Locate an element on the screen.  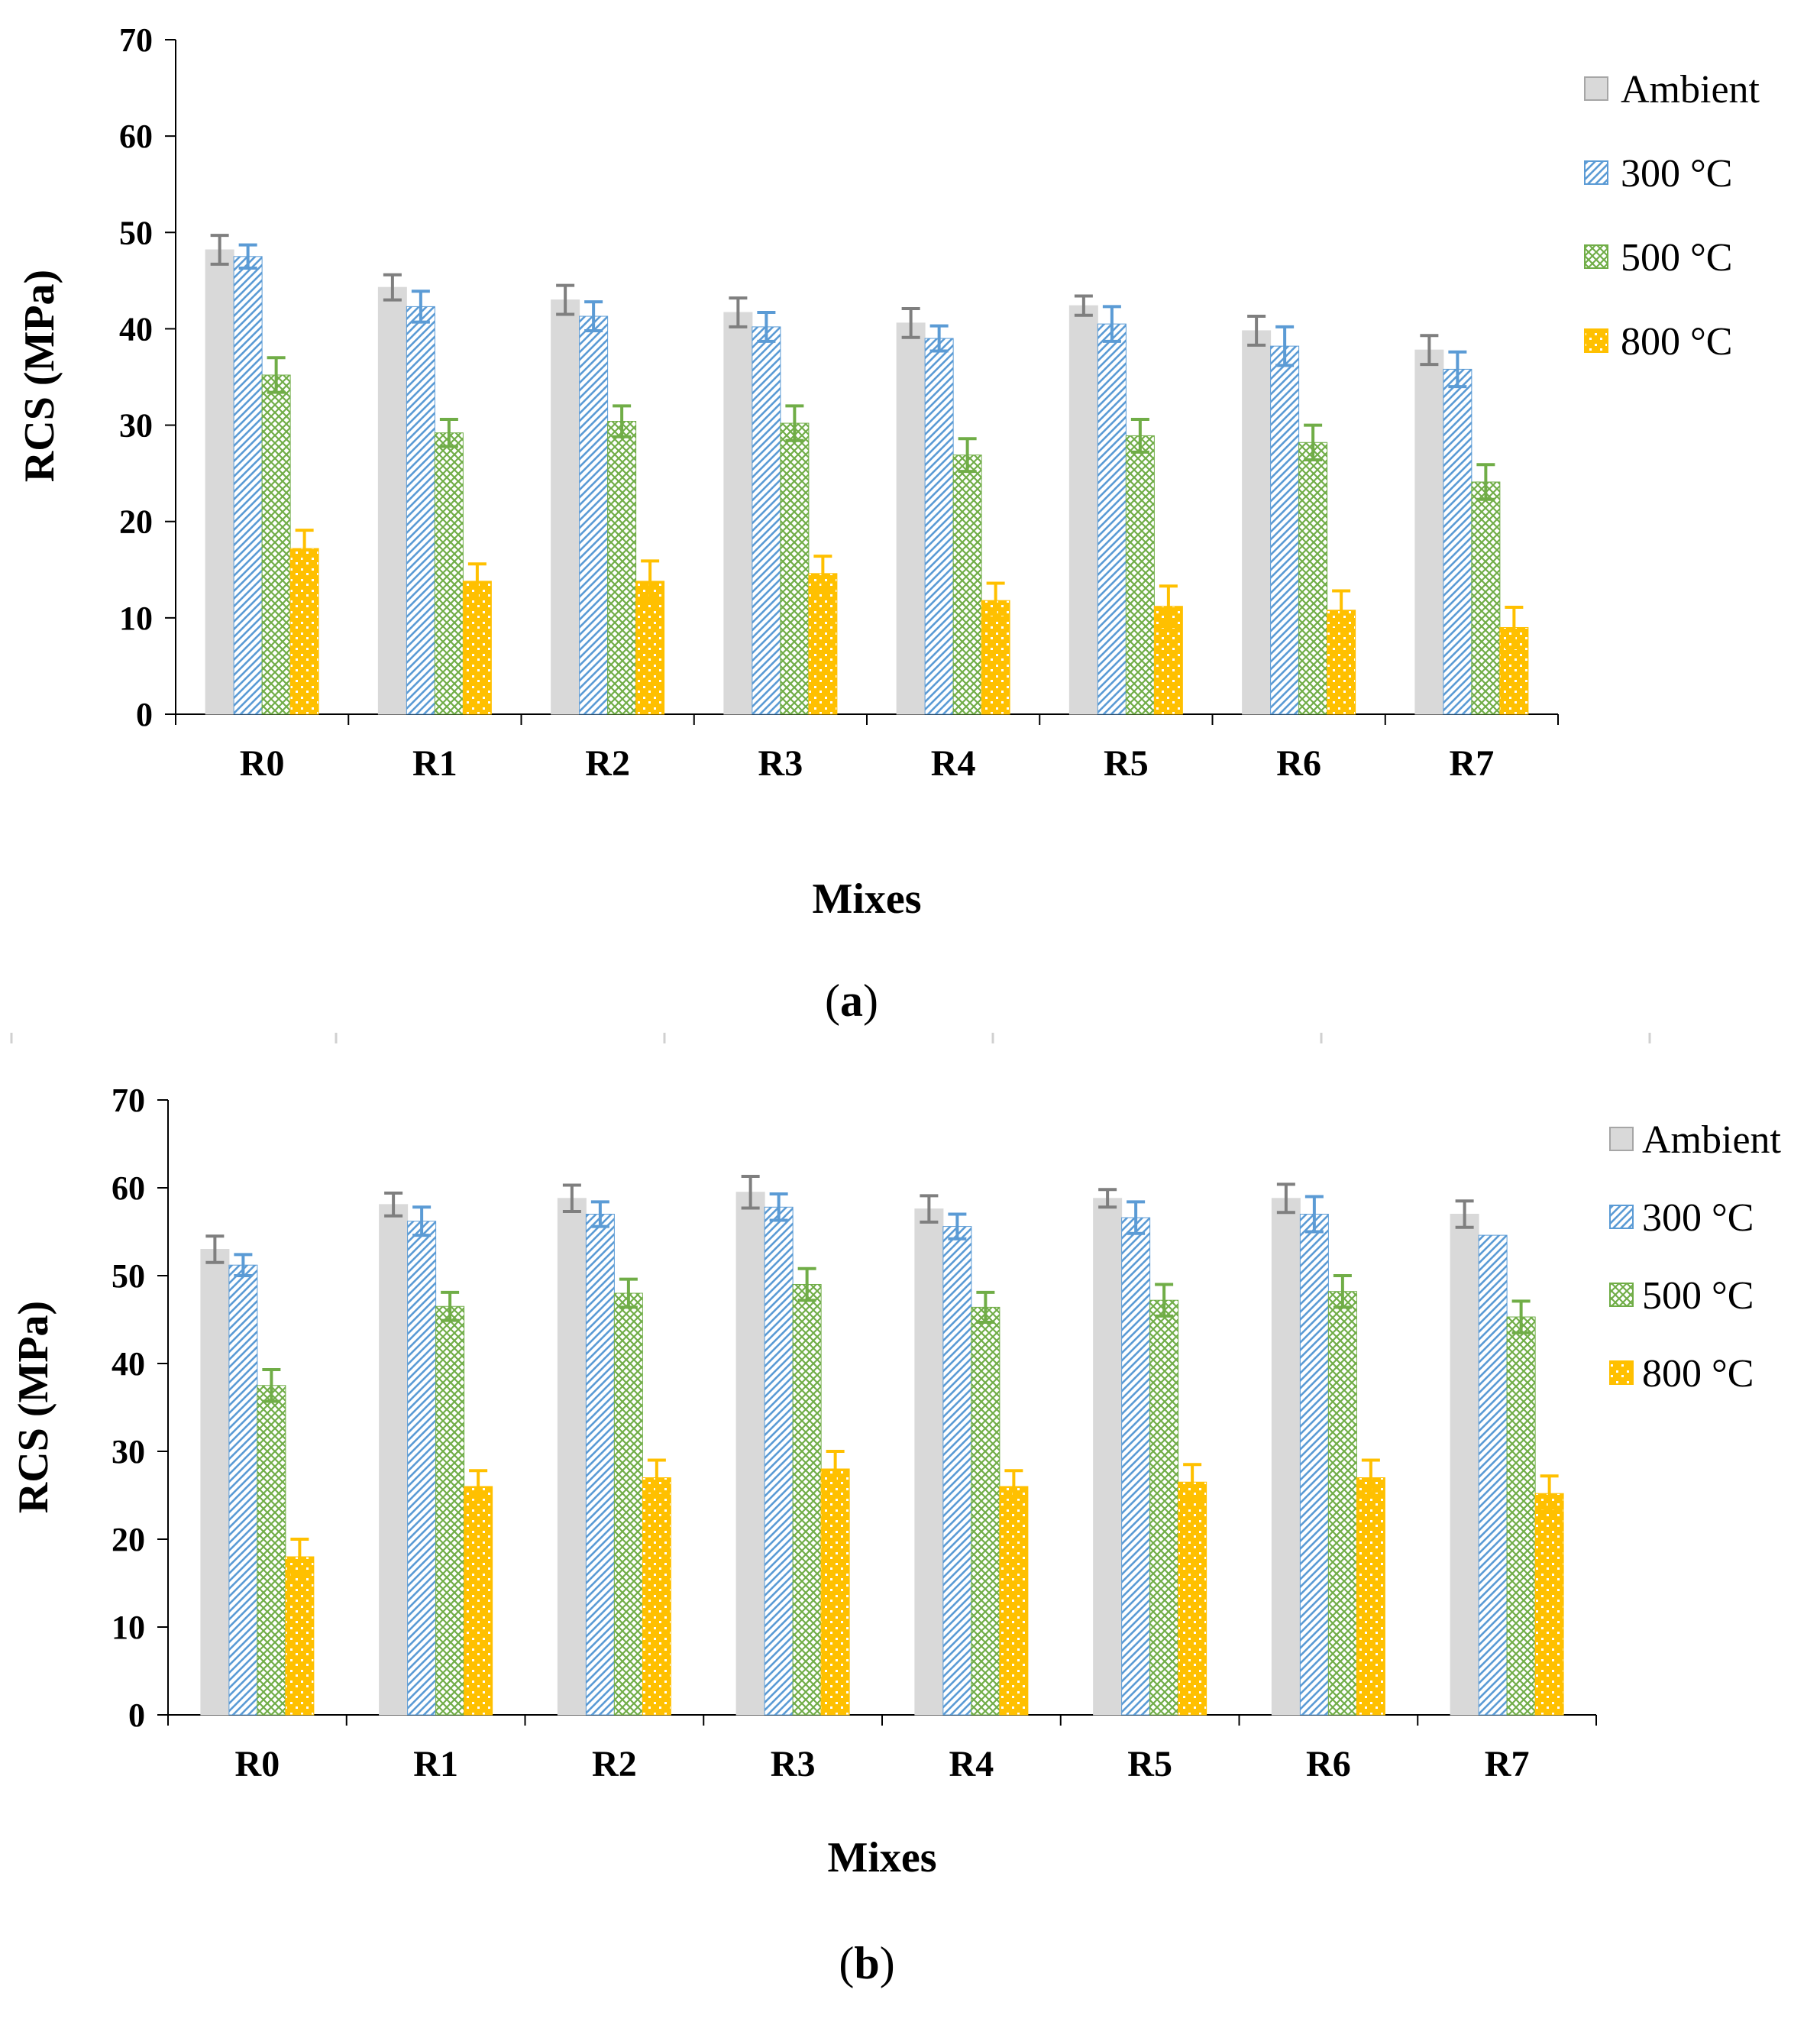
chart-a-category-label: R0 is located at coordinates (262, 763).